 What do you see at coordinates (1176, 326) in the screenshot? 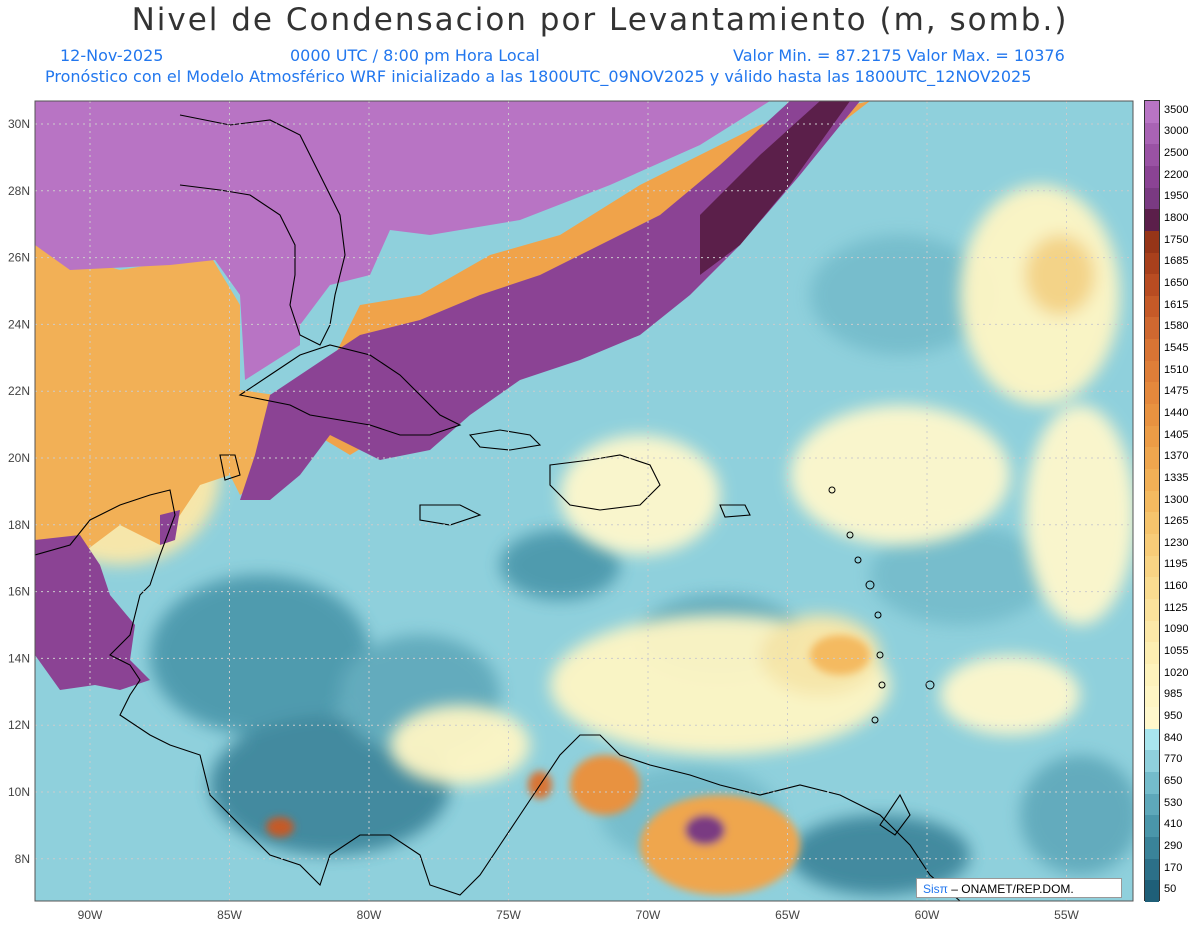
I see `legend-label: 1580` at bounding box center [1176, 326].